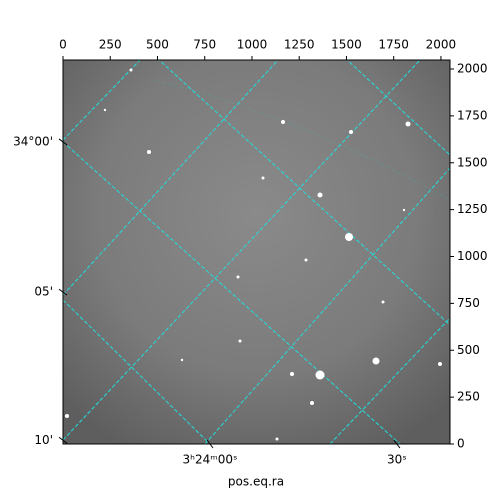  I want to click on dec-tick-label: 10', so click(43, 440).